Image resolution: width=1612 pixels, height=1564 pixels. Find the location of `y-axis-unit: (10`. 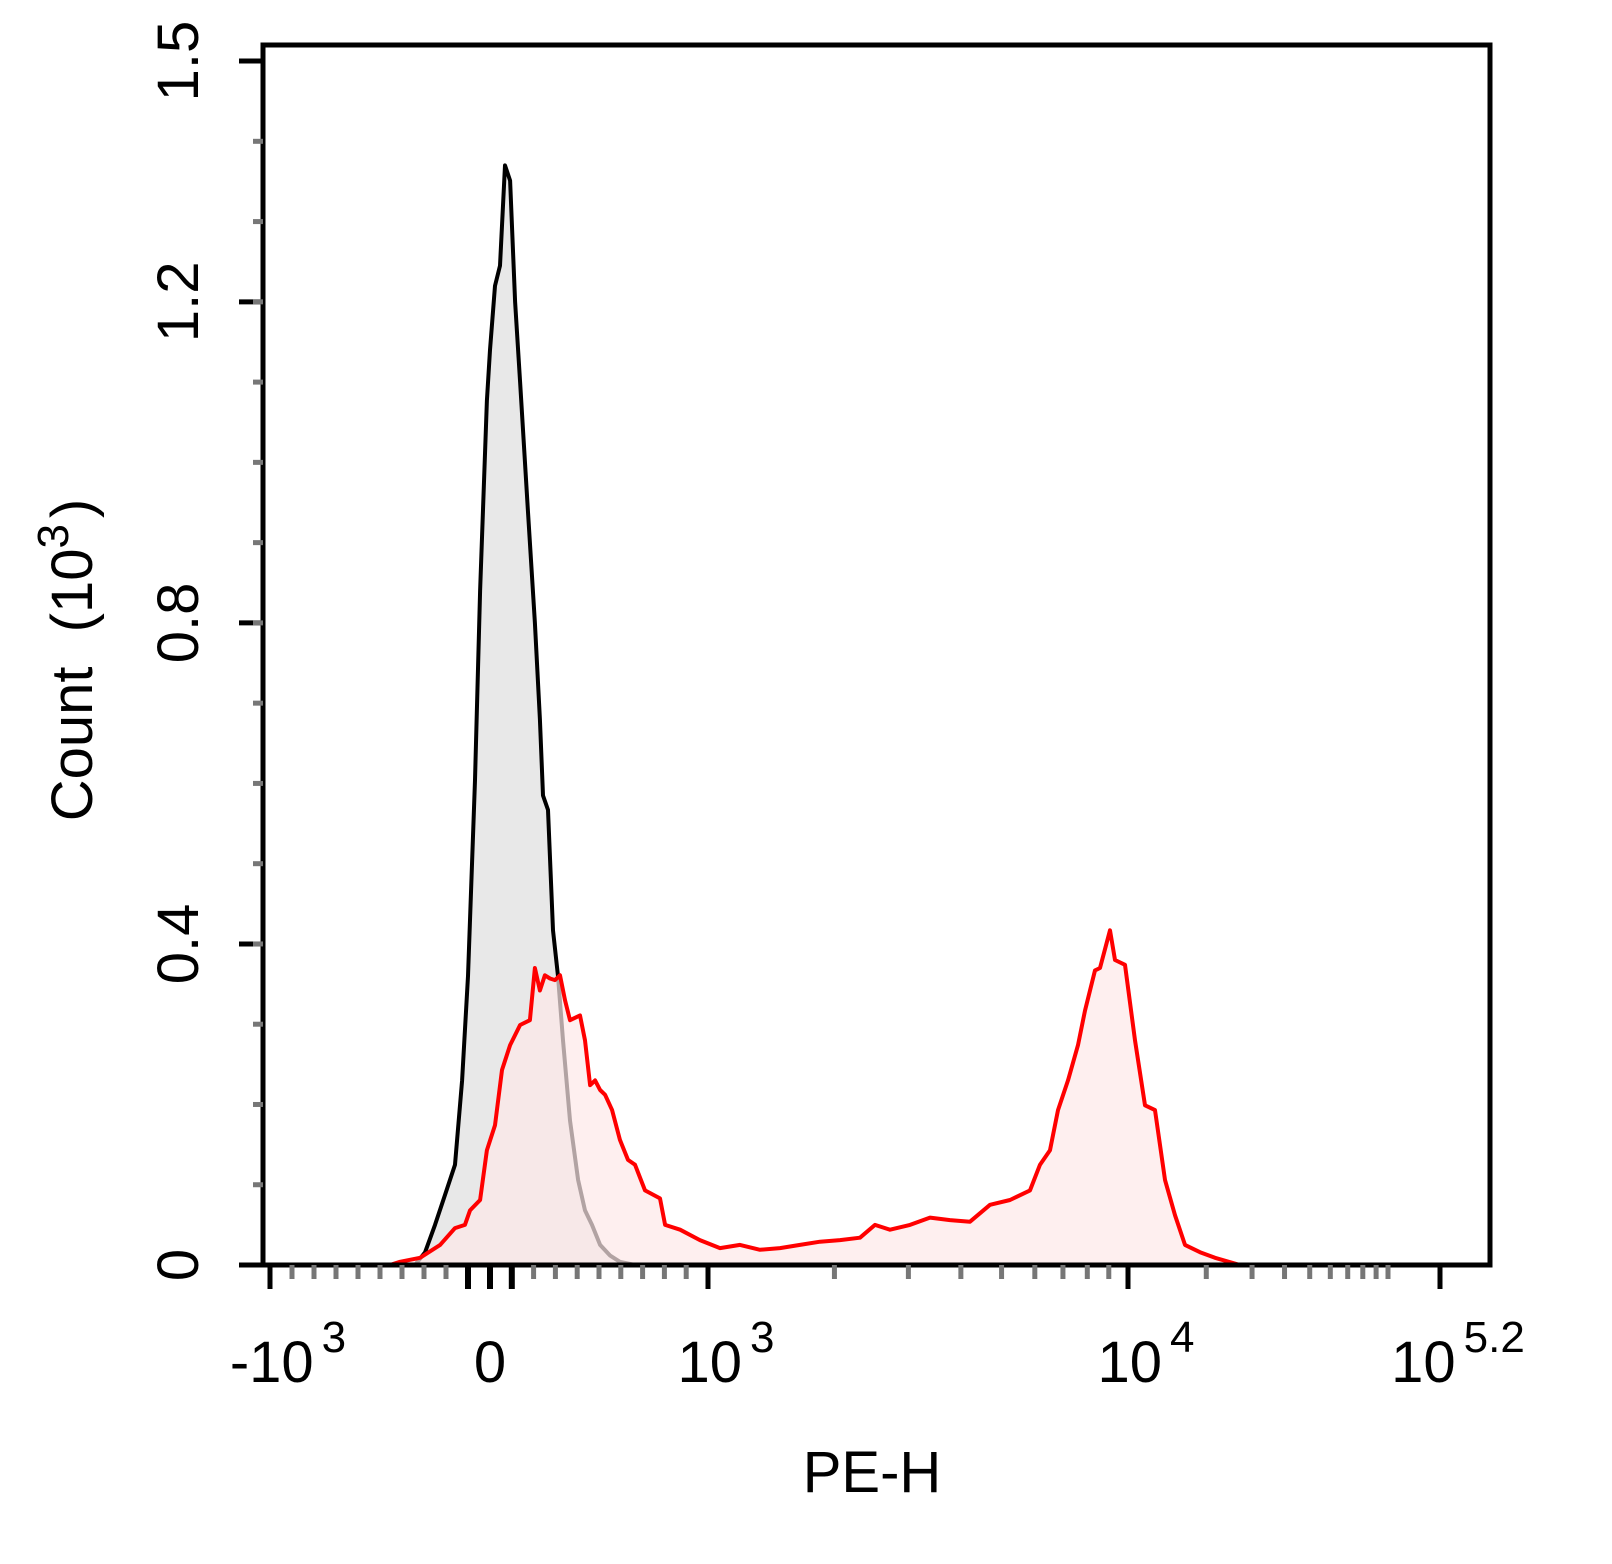

y-axis-unit: (10 is located at coordinates (72, 591).